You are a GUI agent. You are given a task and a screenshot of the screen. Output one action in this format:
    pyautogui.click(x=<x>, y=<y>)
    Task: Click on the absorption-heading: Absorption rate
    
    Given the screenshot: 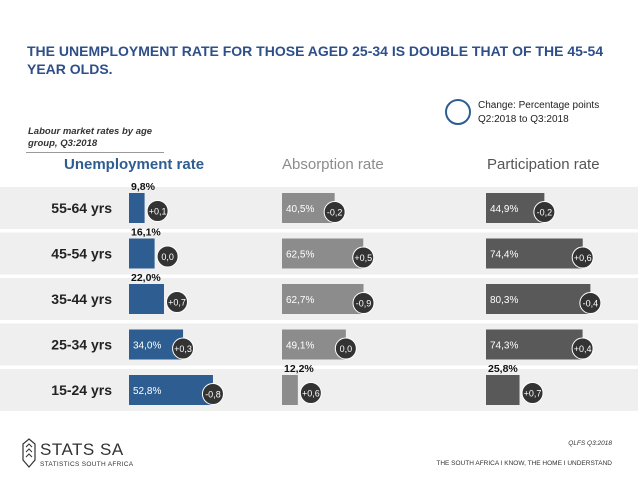 What is the action you would take?
    pyautogui.click(x=333, y=164)
    